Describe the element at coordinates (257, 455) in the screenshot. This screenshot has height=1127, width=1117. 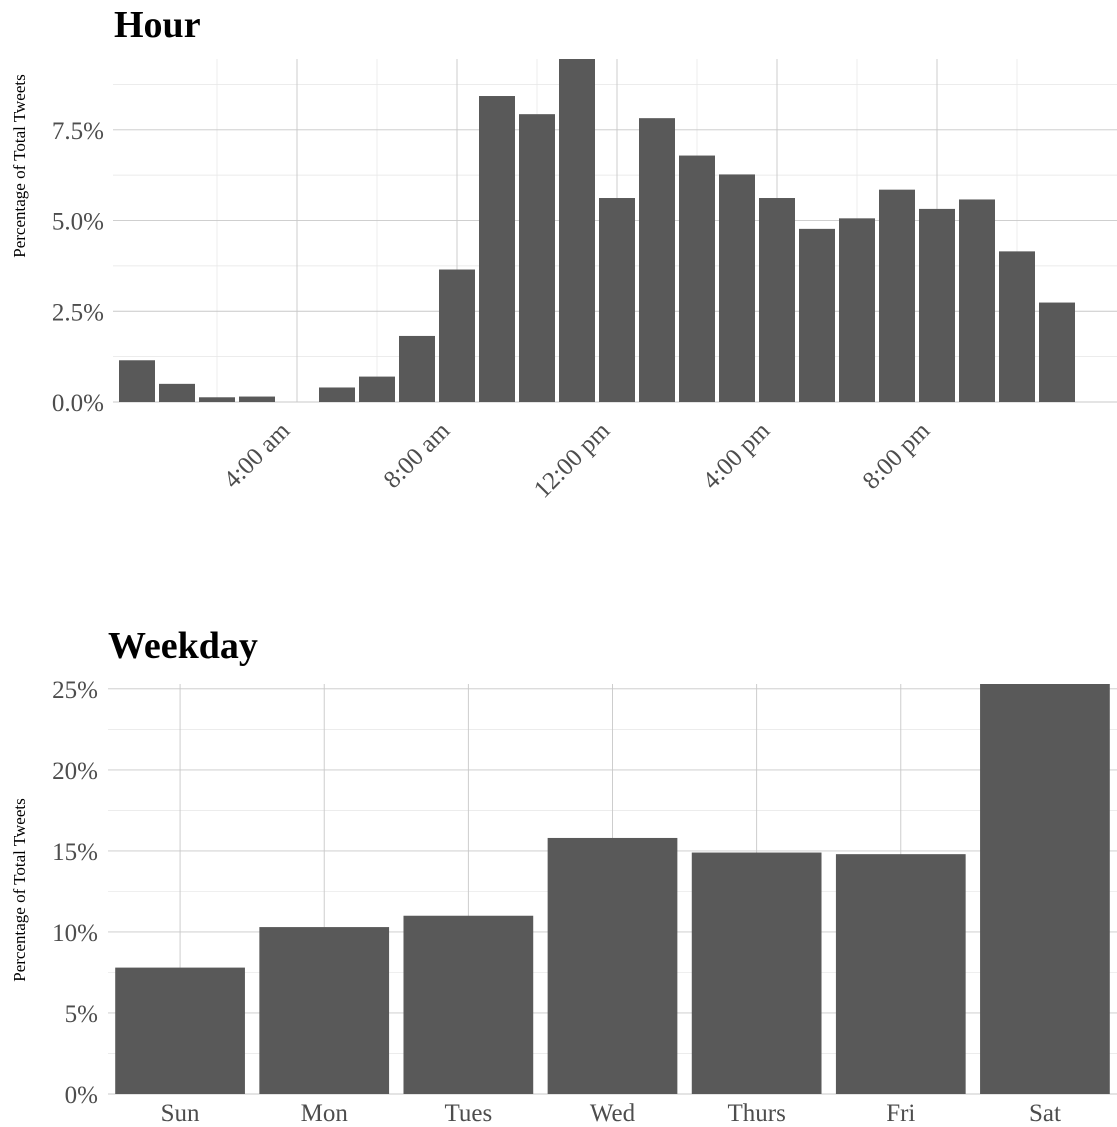
I see `hour-x-tick-label: 4:00 am` at that location.